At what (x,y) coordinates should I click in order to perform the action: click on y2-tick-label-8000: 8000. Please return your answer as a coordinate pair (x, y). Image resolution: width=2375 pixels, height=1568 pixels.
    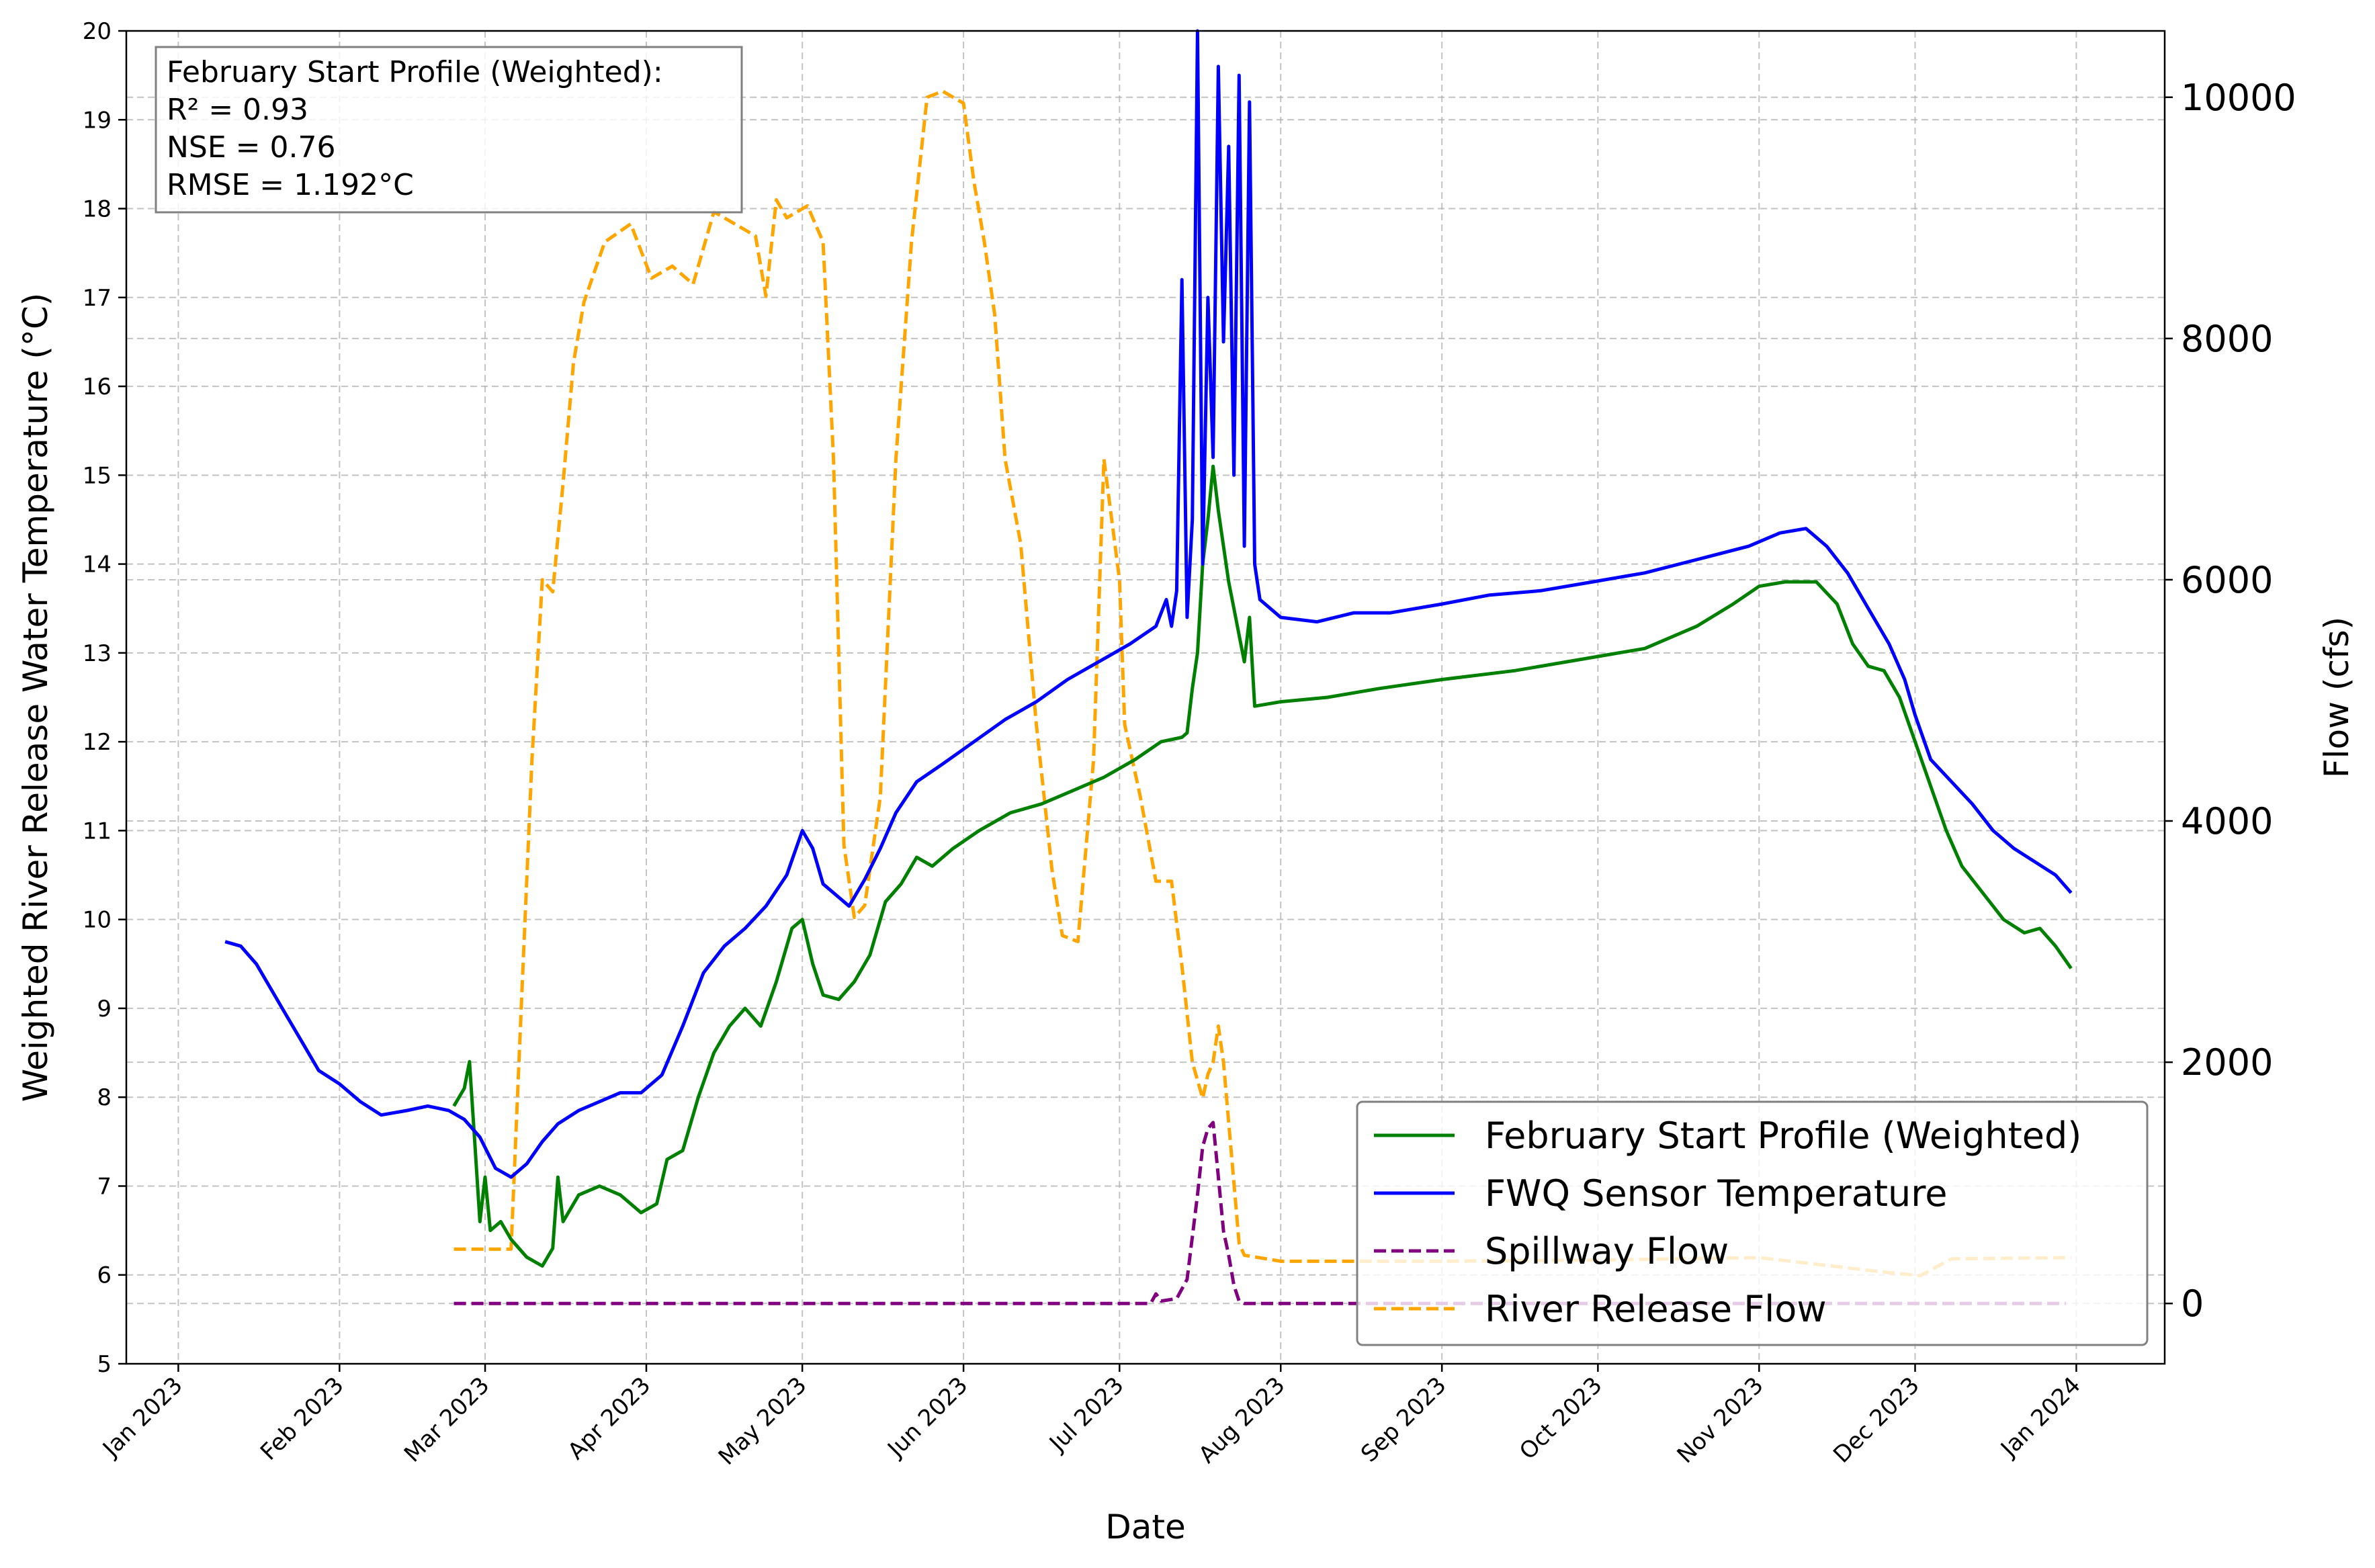
    Looking at the image, I should click on (2227, 339).